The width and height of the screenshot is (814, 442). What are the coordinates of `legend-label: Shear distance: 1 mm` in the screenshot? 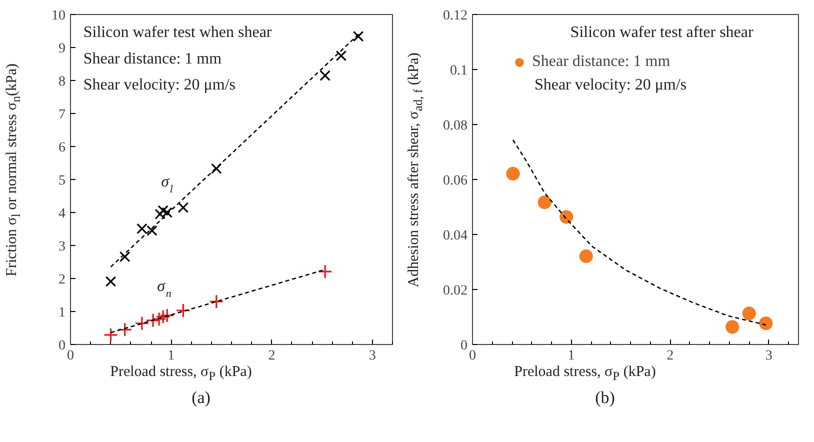 It's located at (601, 62).